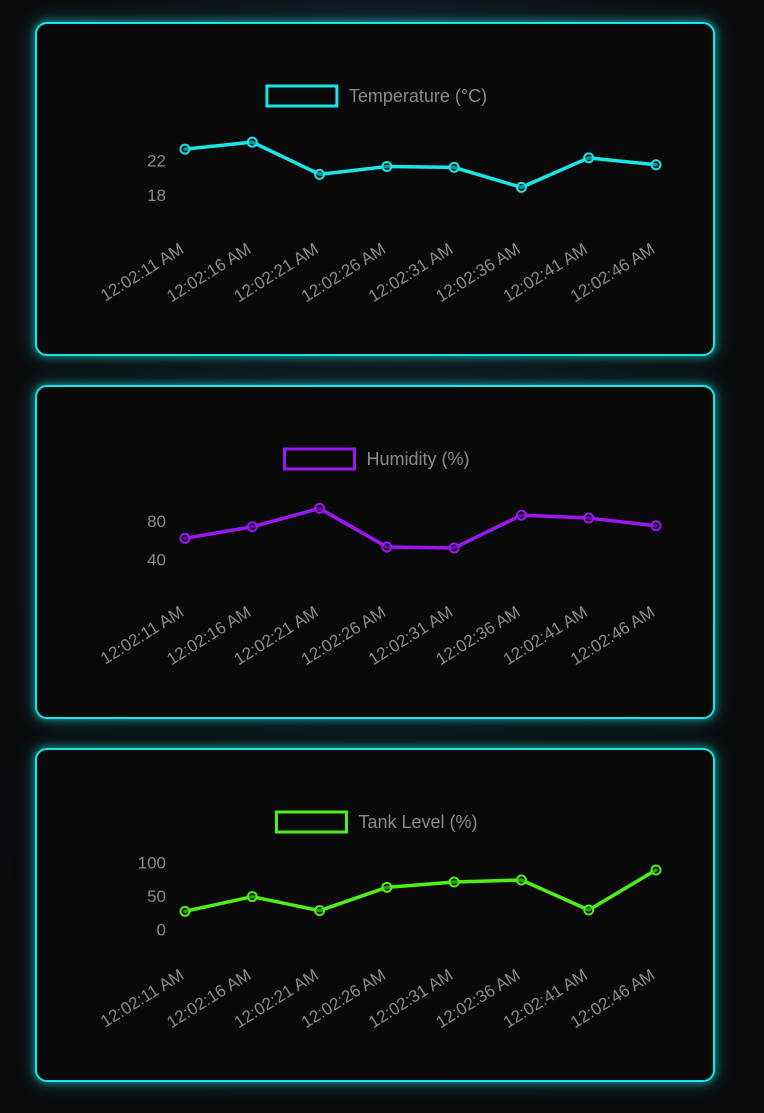 The width and height of the screenshot is (764, 1113). Describe the element at coordinates (156, 160) in the screenshot. I see `y-tick-label: 22` at that location.